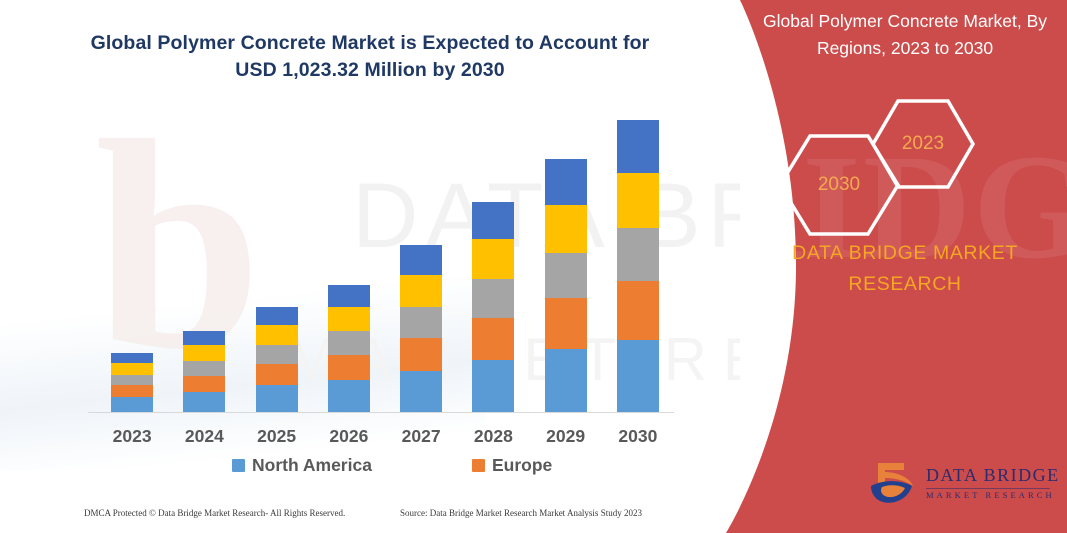  What do you see at coordinates (993, 475) in the screenshot?
I see `logo-title: DATA BRIDGE` at bounding box center [993, 475].